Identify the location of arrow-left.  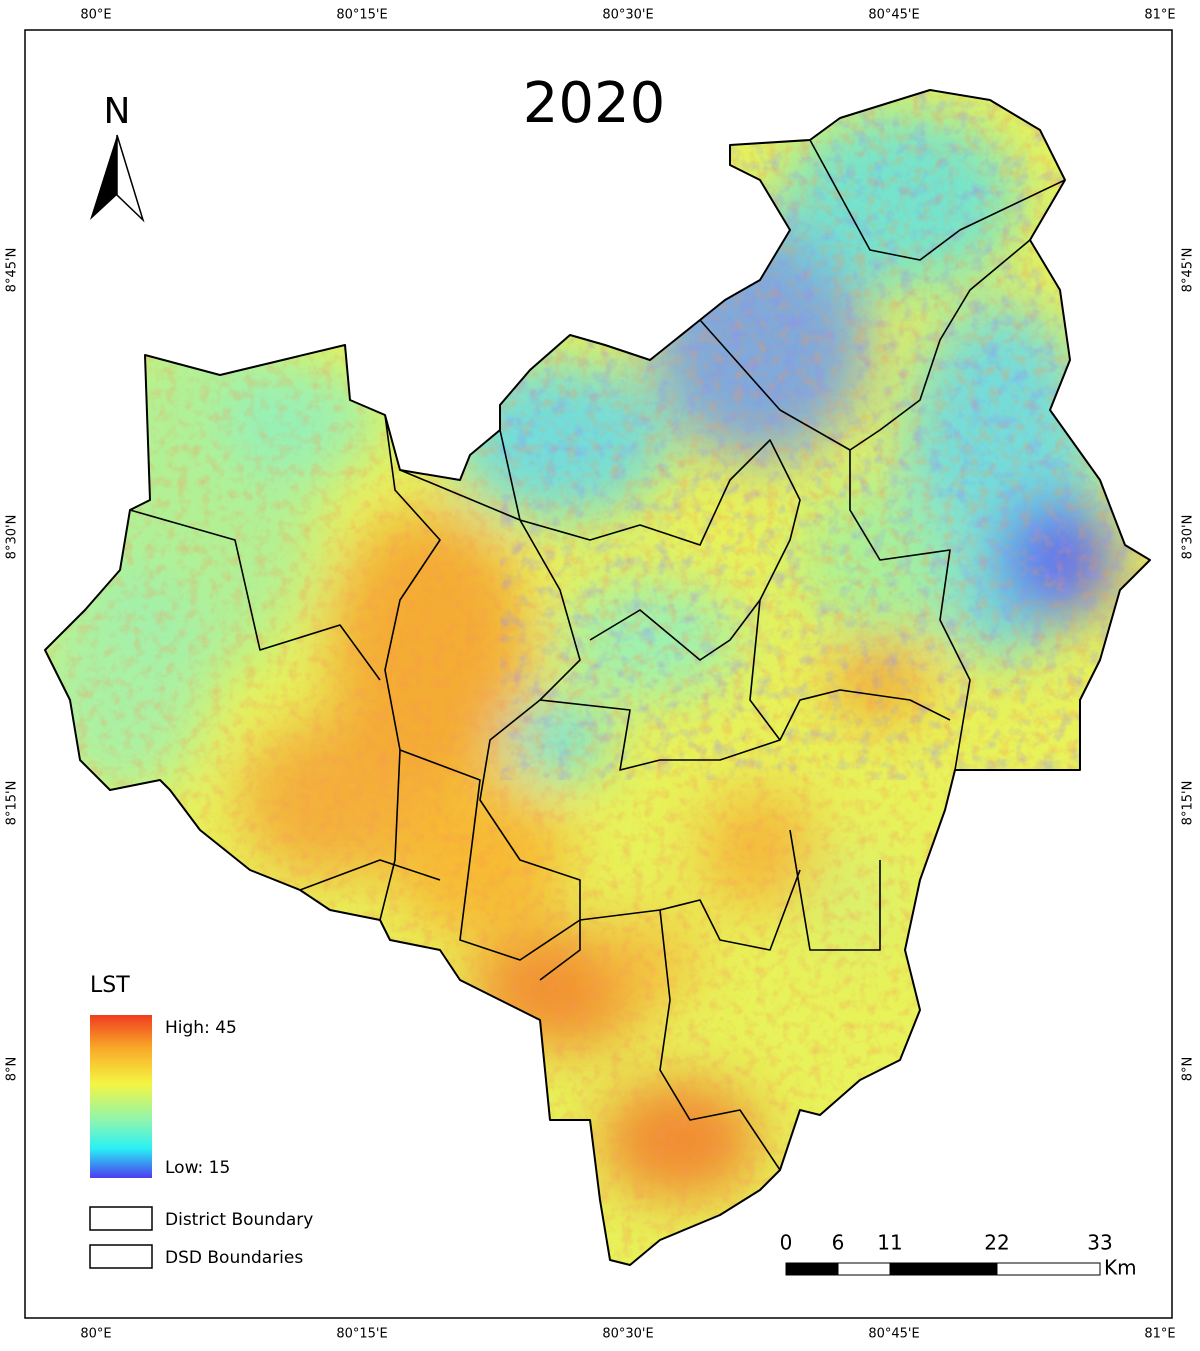
(103, 177).